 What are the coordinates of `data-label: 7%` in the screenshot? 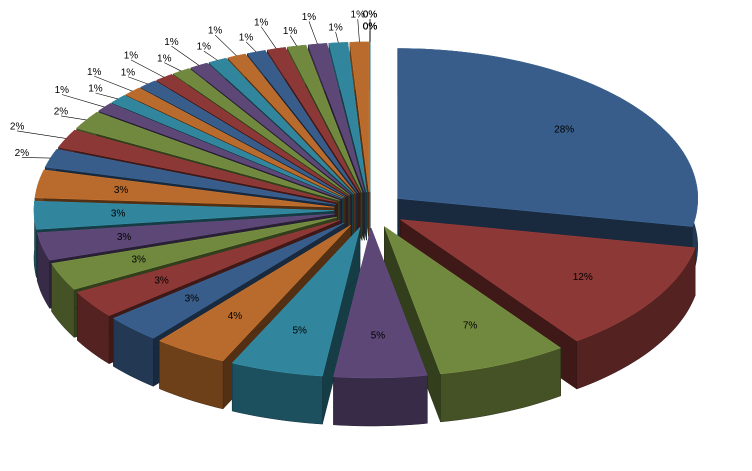 It's located at (470, 325).